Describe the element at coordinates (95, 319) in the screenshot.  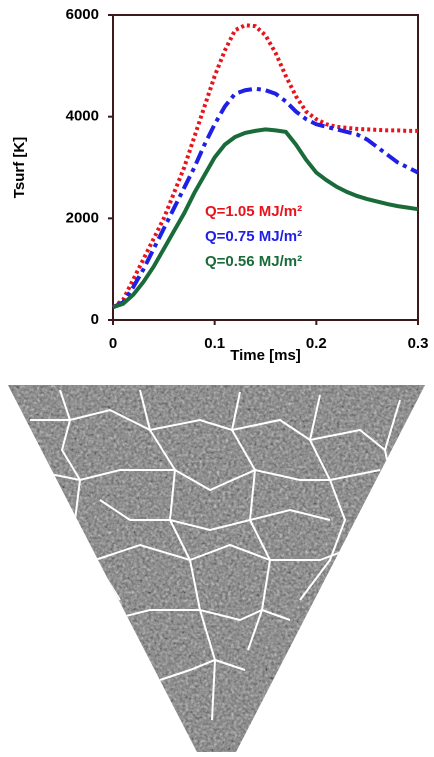
I see `y-tick-label: 0` at that location.